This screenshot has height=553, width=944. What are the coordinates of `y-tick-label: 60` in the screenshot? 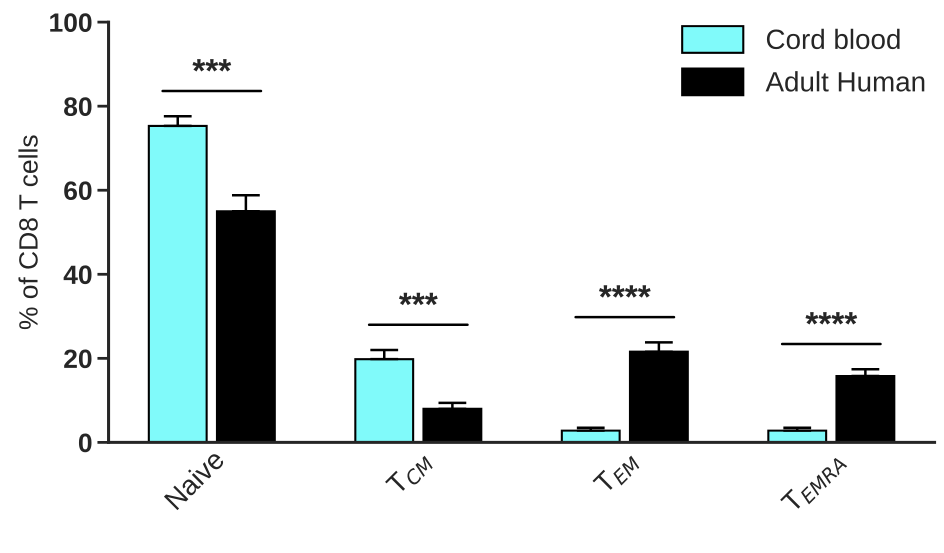 It's located at (78, 190).